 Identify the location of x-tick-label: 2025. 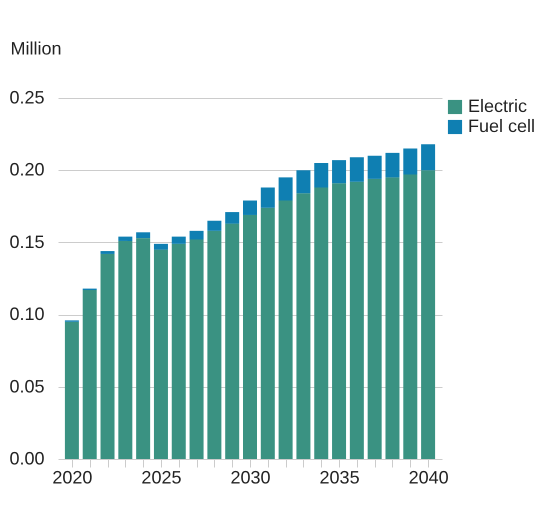
(161, 478).